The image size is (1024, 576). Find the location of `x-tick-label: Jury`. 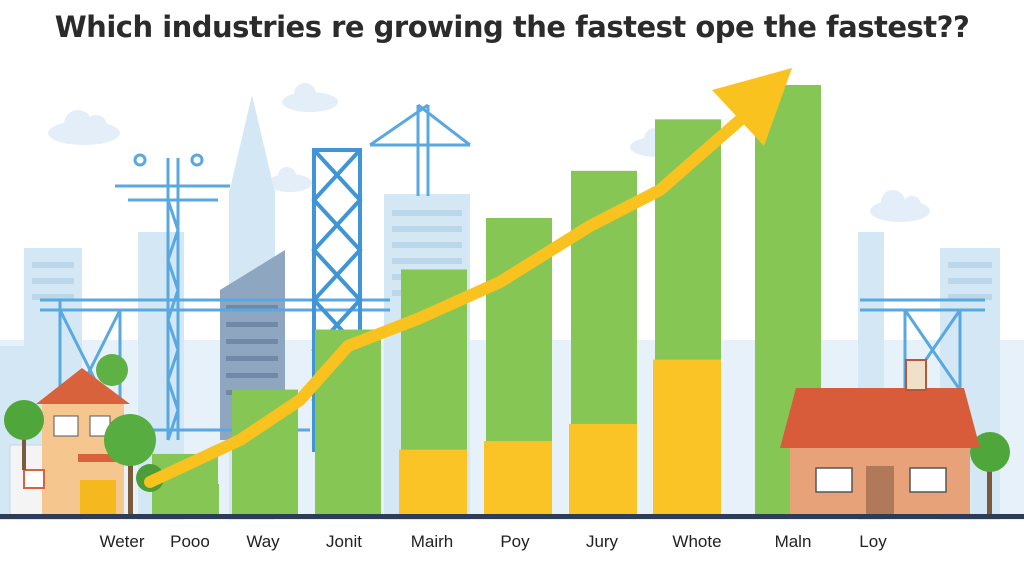

x-tick-label: Jury is located at coordinates (602, 541).